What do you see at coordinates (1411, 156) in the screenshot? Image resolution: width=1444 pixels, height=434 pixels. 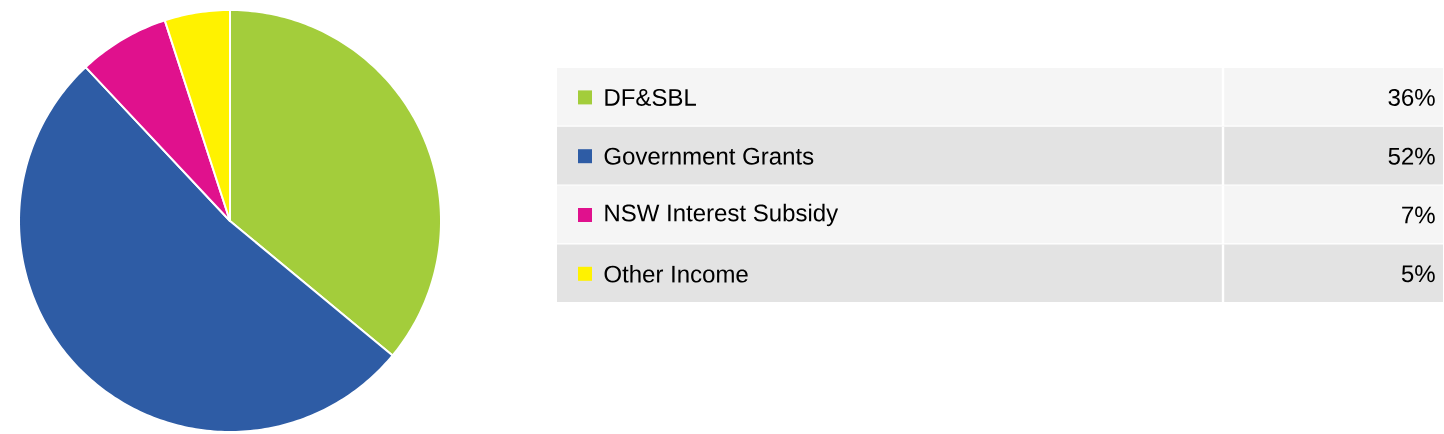 I see `data-label: 52%` at bounding box center [1411, 156].